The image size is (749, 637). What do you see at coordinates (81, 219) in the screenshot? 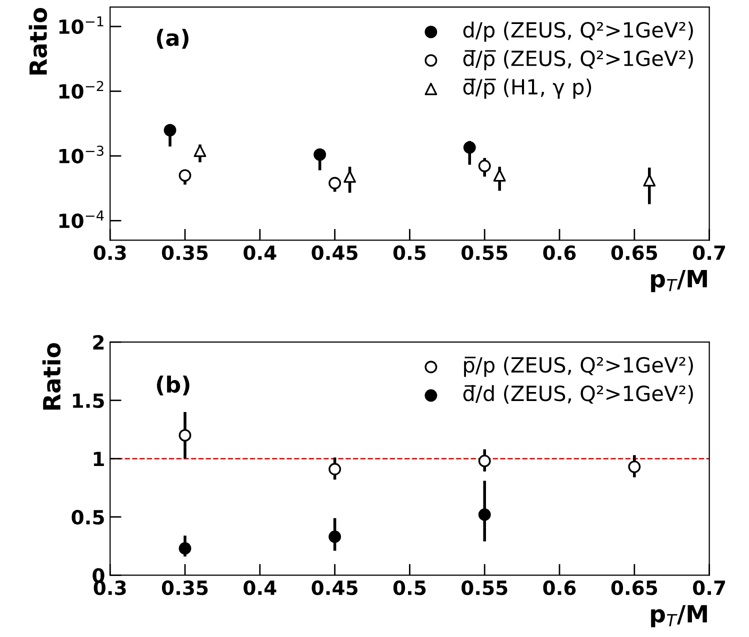
I see `y-tick-label: 10$^{−4}$` at bounding box center [81, 219].